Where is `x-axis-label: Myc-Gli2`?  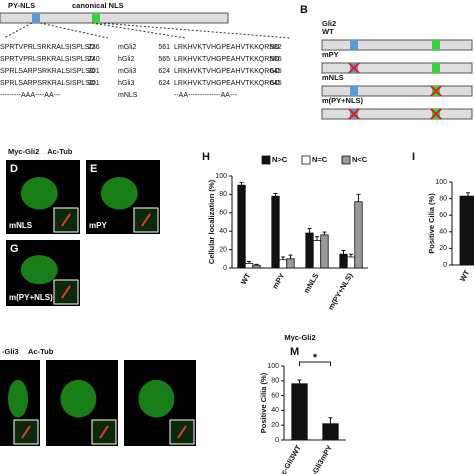
x-axis-label: Myc-Gli2 is located at coordinates (299, 337).